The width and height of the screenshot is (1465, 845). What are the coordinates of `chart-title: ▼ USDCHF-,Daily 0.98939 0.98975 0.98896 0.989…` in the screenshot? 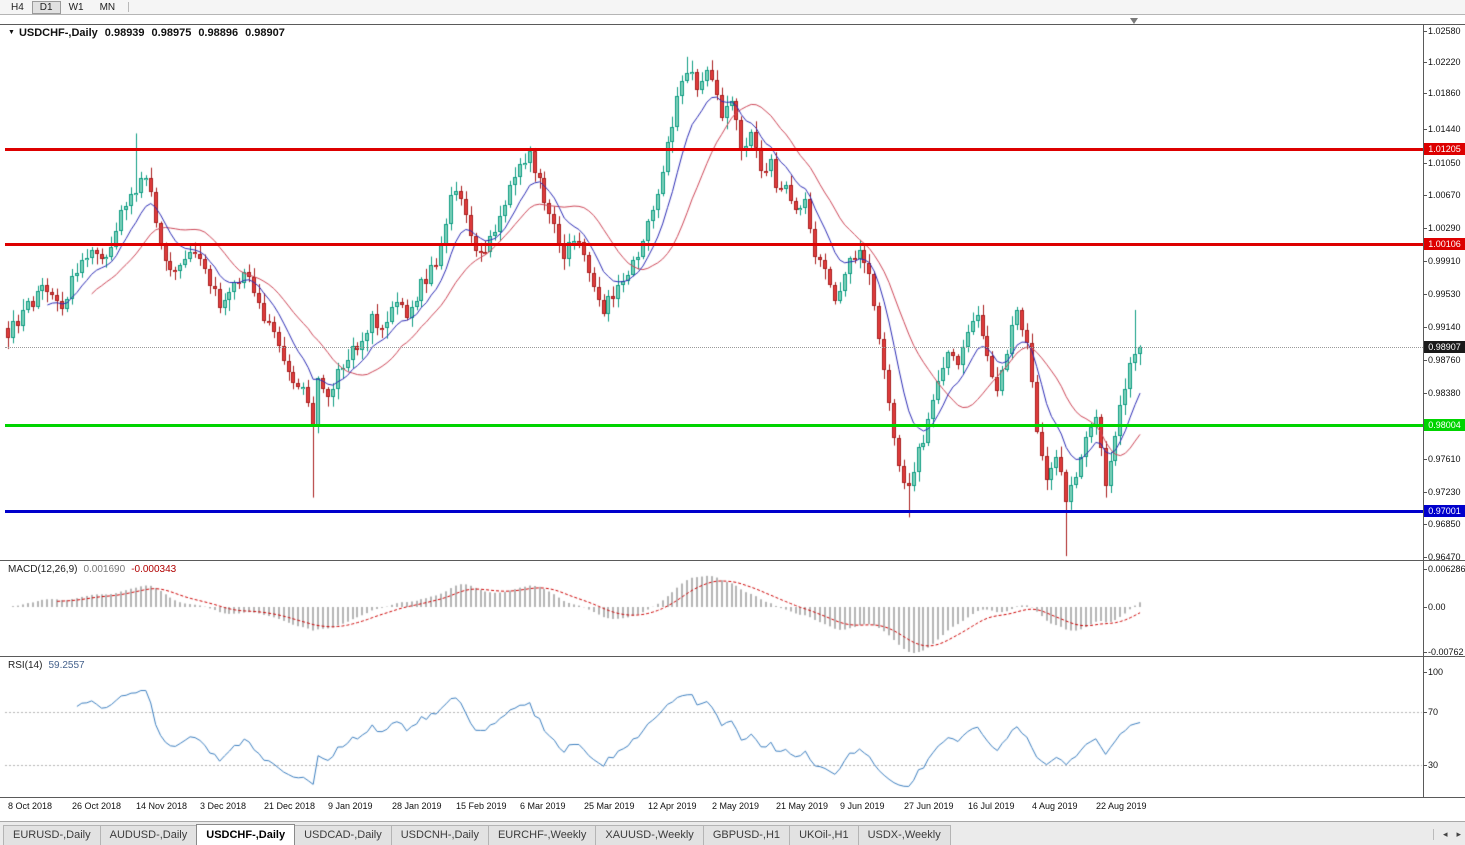 It's located at (146, 33).